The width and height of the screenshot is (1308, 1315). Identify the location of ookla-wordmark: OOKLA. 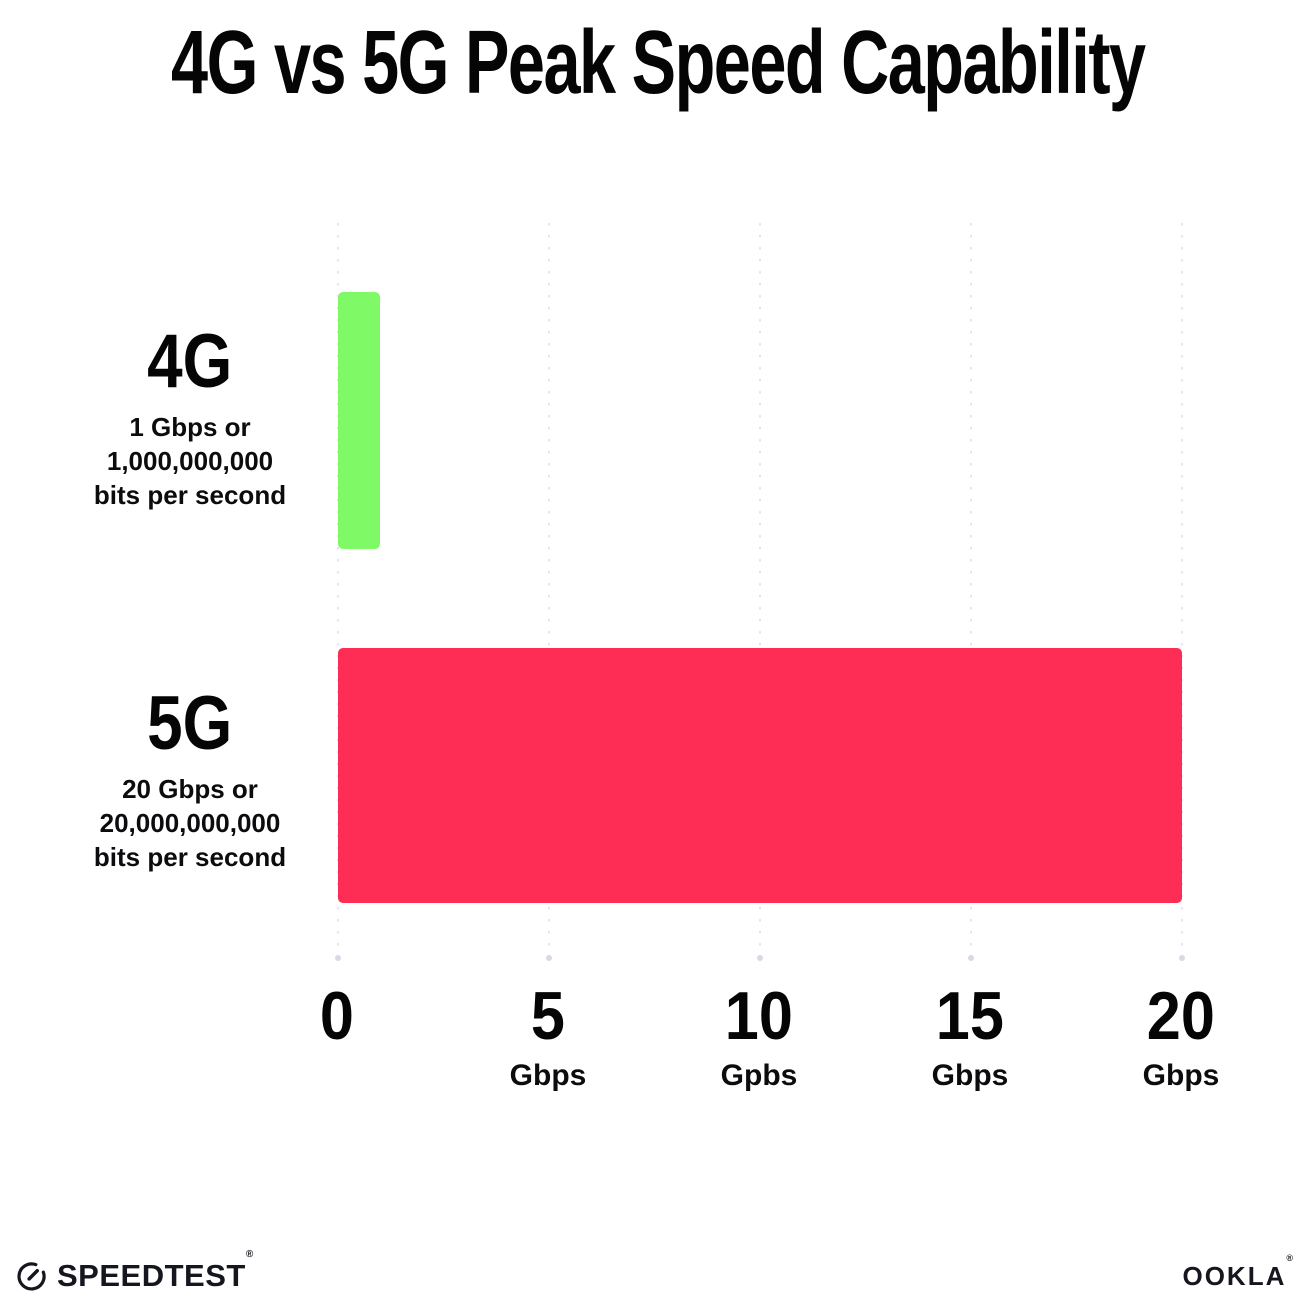
(1234, 1276).